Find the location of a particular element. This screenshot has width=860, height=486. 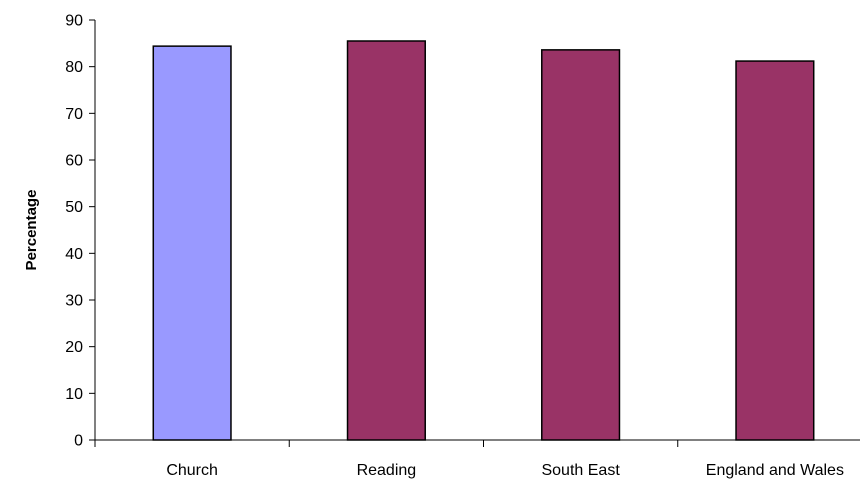

bar-england-and-wales is located at coordinates (775, 250).